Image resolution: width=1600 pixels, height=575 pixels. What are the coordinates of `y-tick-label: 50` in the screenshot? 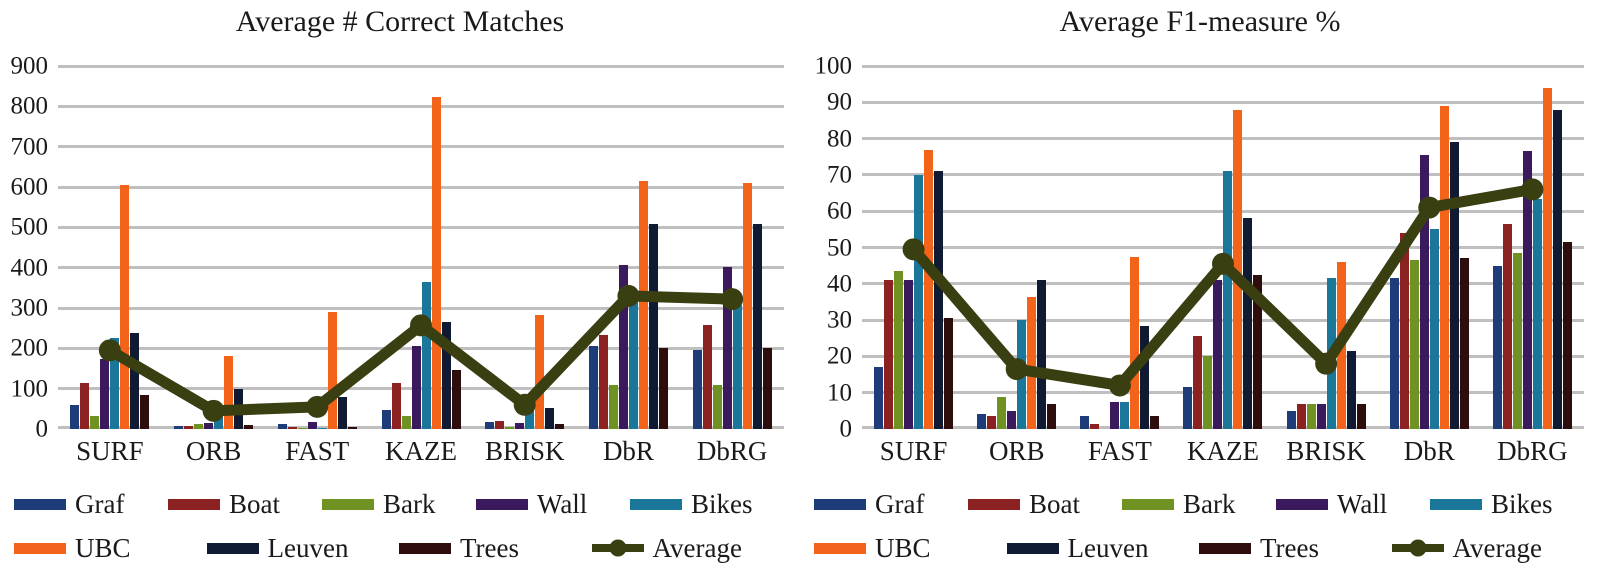 It's located at (839, 247).